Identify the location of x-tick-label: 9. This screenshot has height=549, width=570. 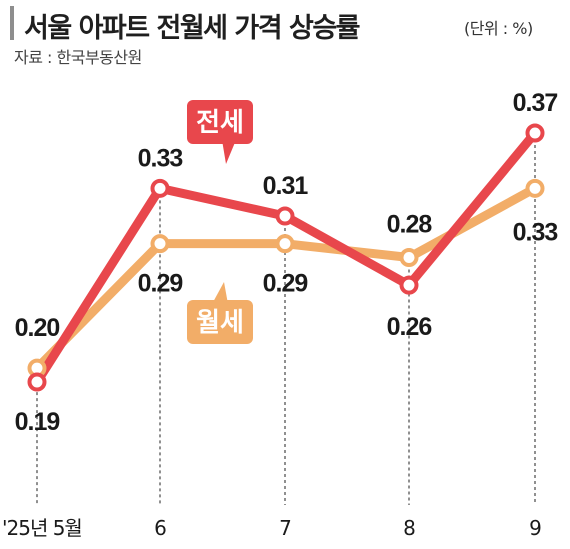
(535, 528).